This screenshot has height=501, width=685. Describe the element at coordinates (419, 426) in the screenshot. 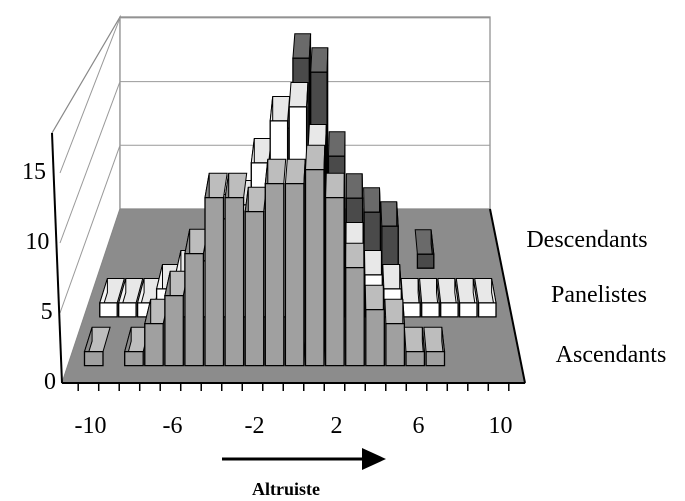

I see `x-tick-label: 6` at that location.